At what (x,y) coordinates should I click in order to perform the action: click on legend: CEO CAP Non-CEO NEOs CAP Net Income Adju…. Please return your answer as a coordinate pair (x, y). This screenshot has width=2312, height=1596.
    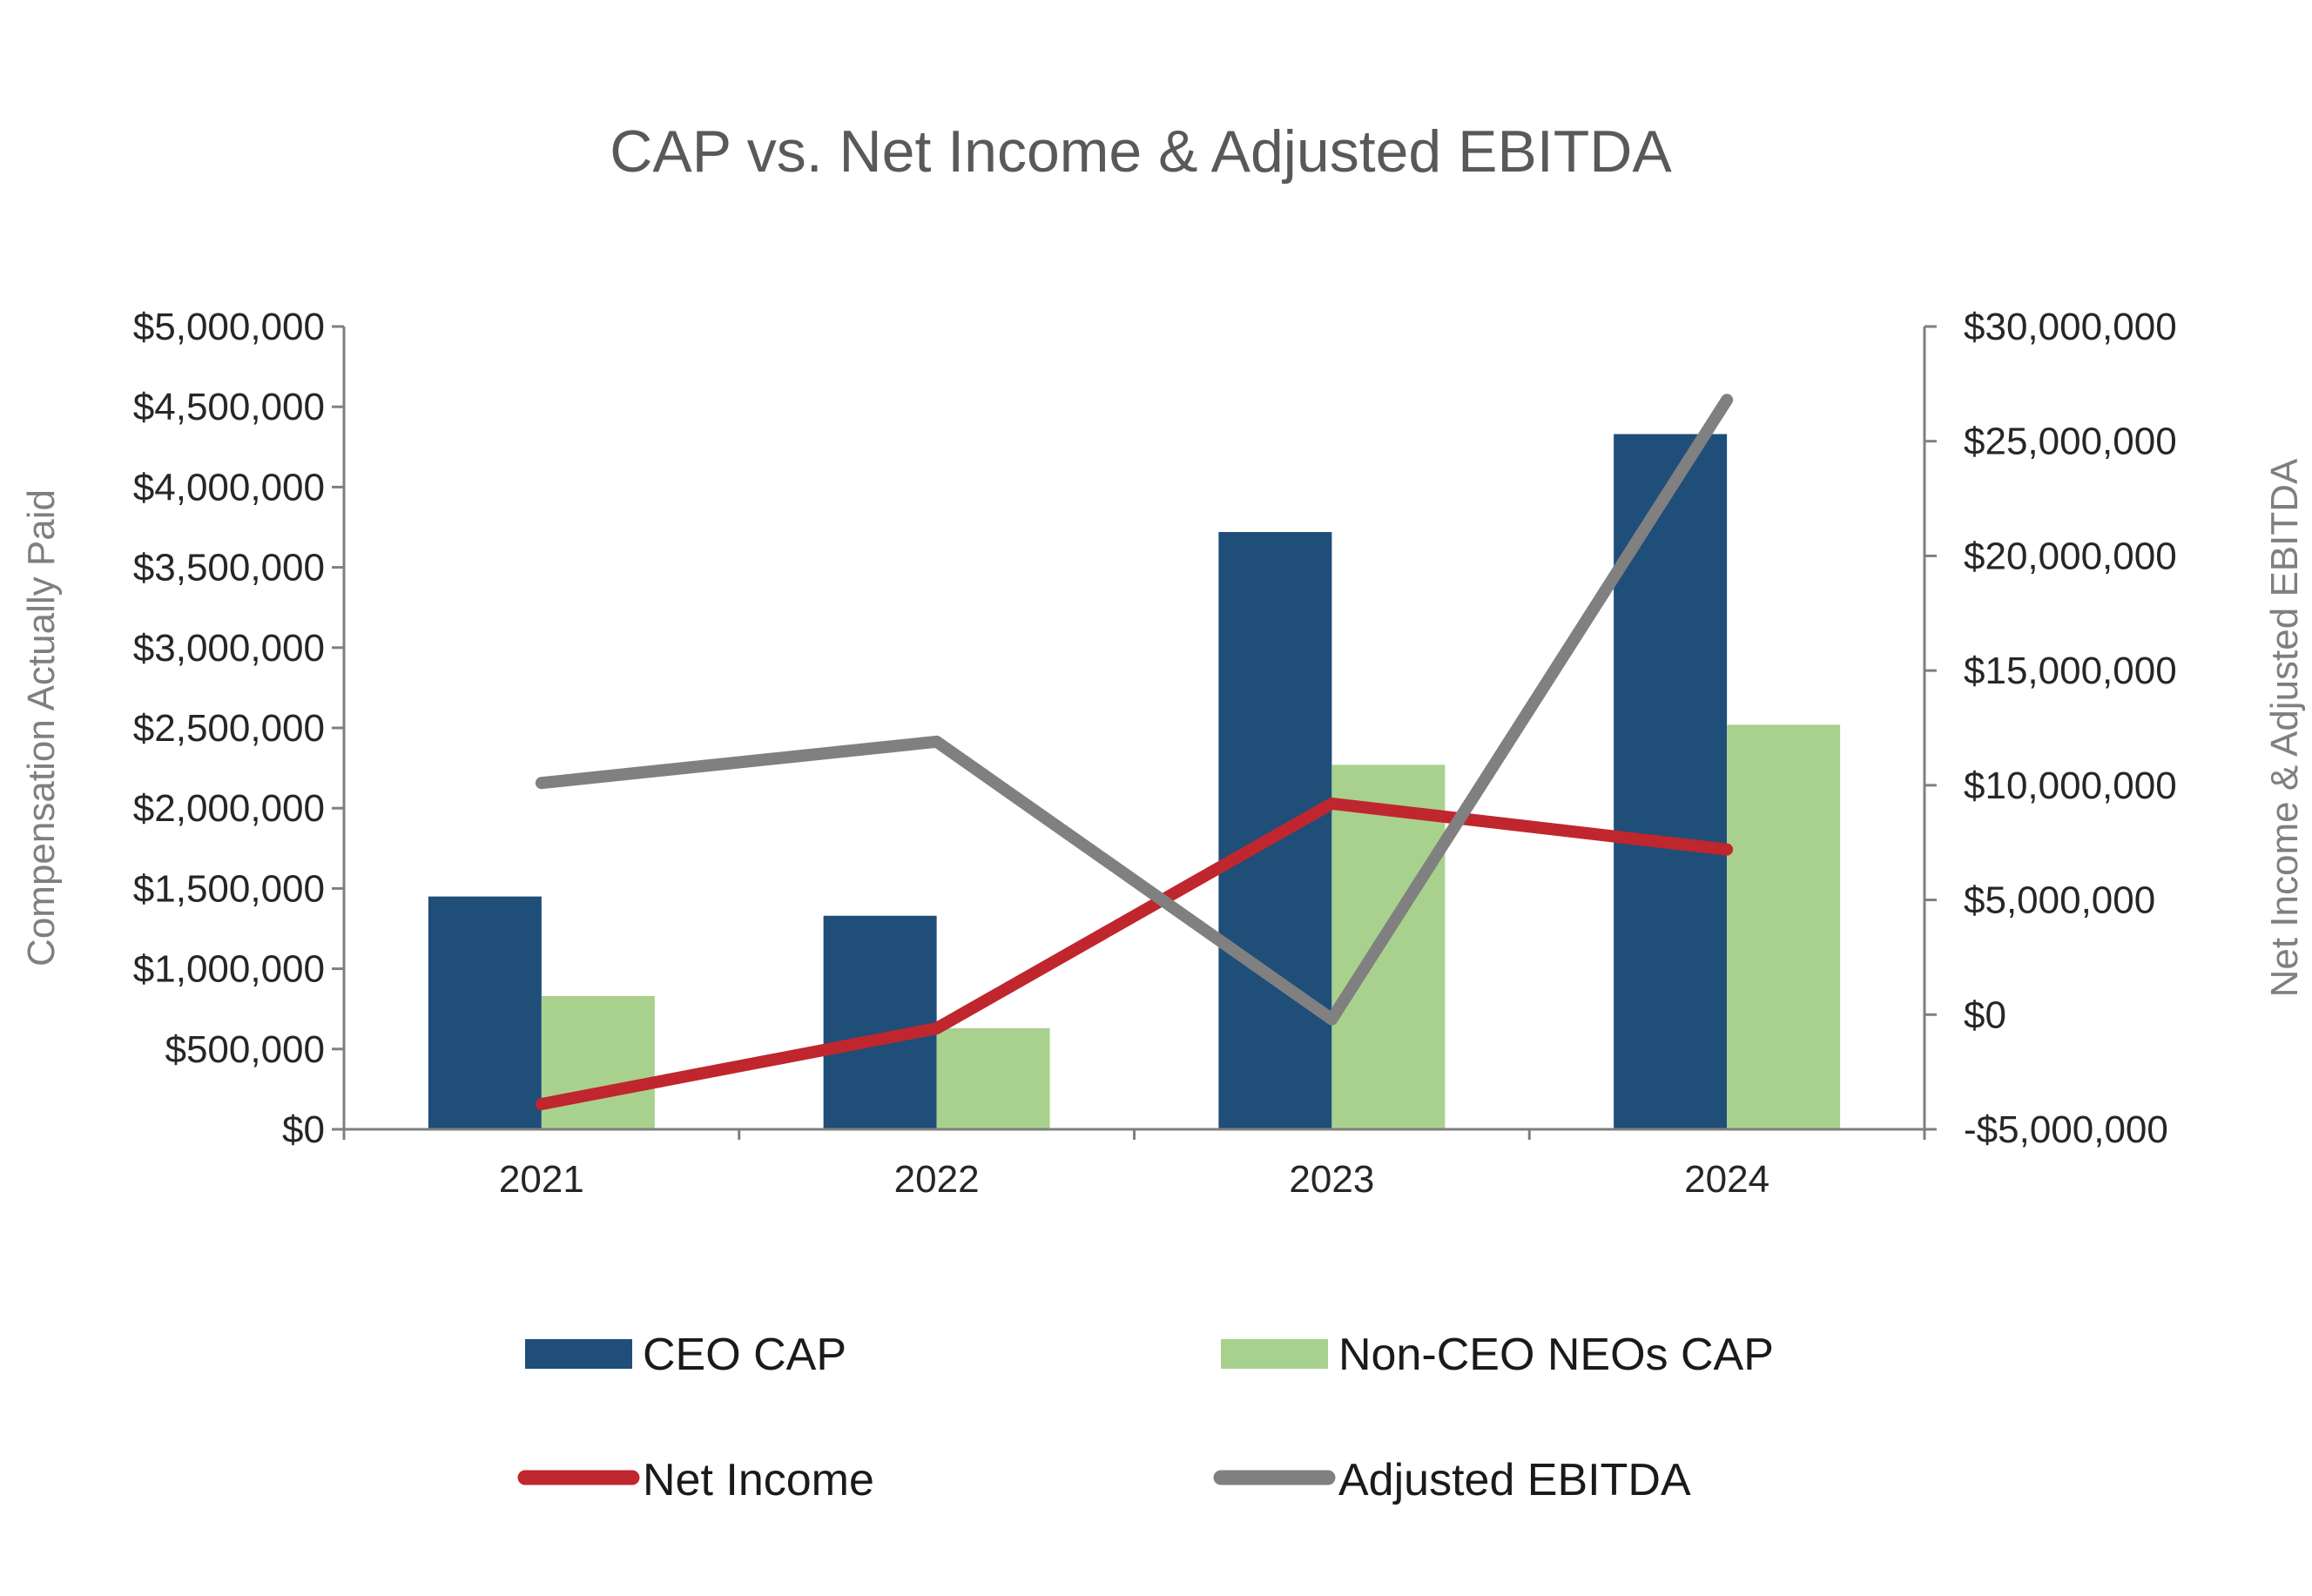
    Looking at the image, I should click on (1145, 1417).